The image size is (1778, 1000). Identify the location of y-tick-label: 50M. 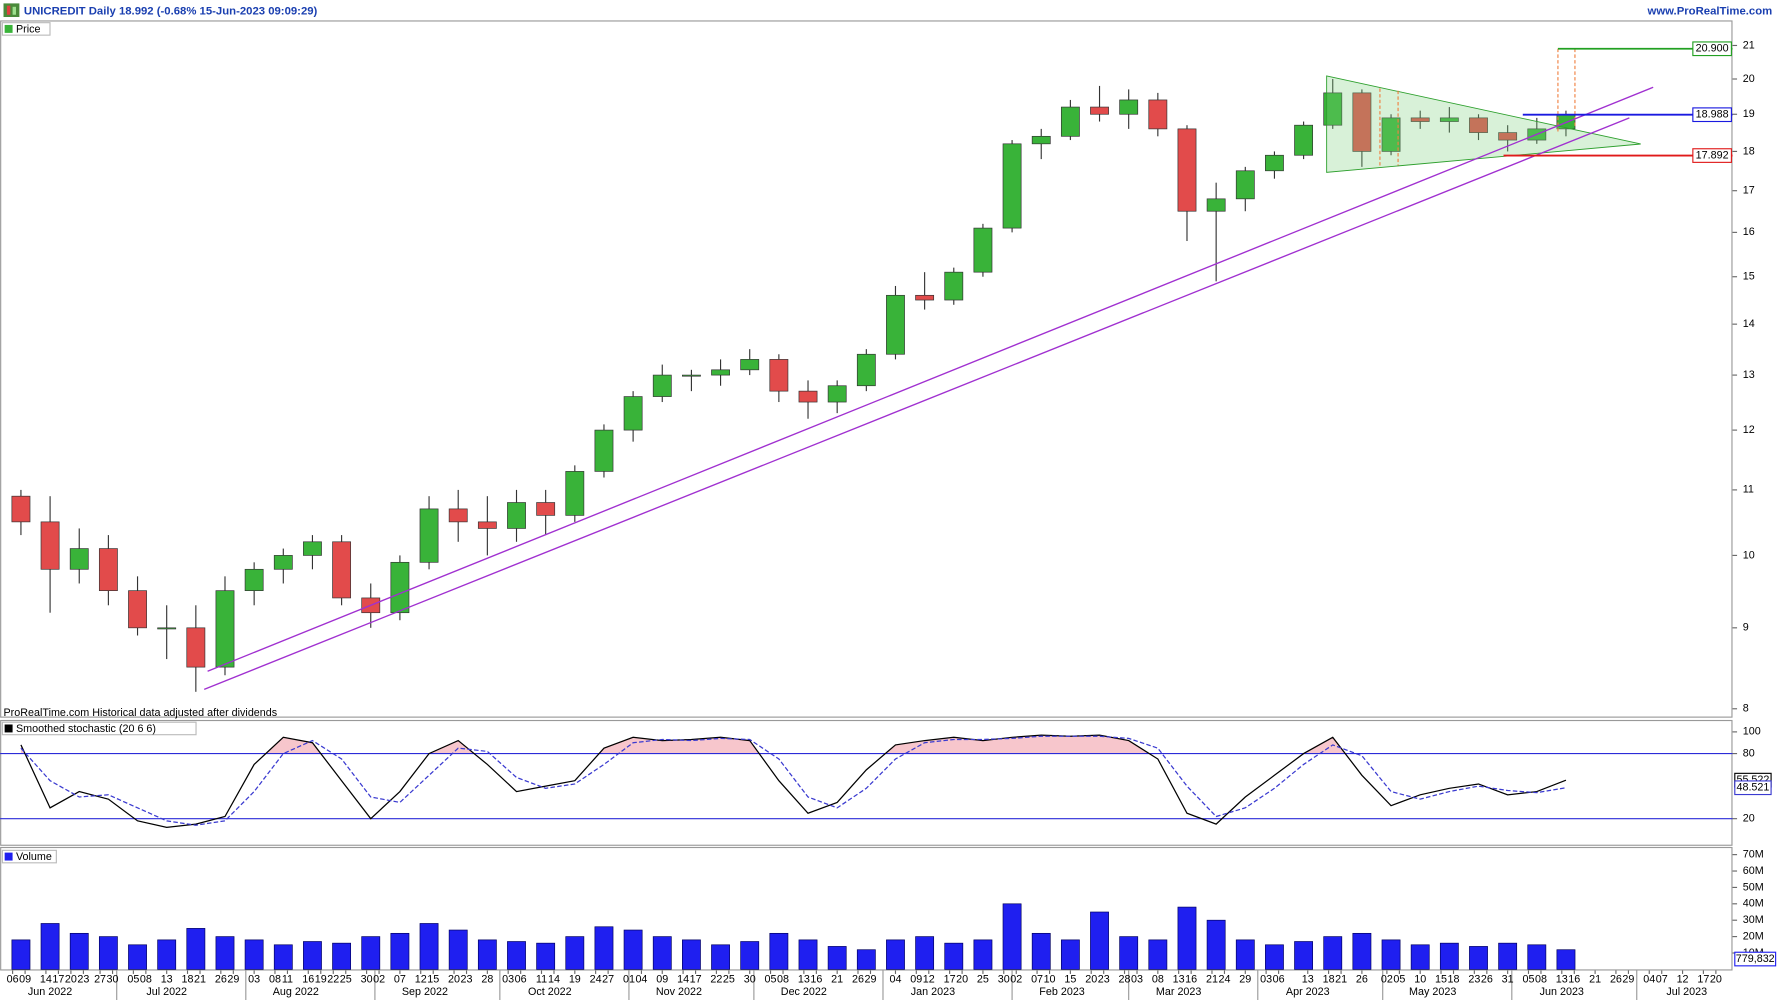
(1753, 887).